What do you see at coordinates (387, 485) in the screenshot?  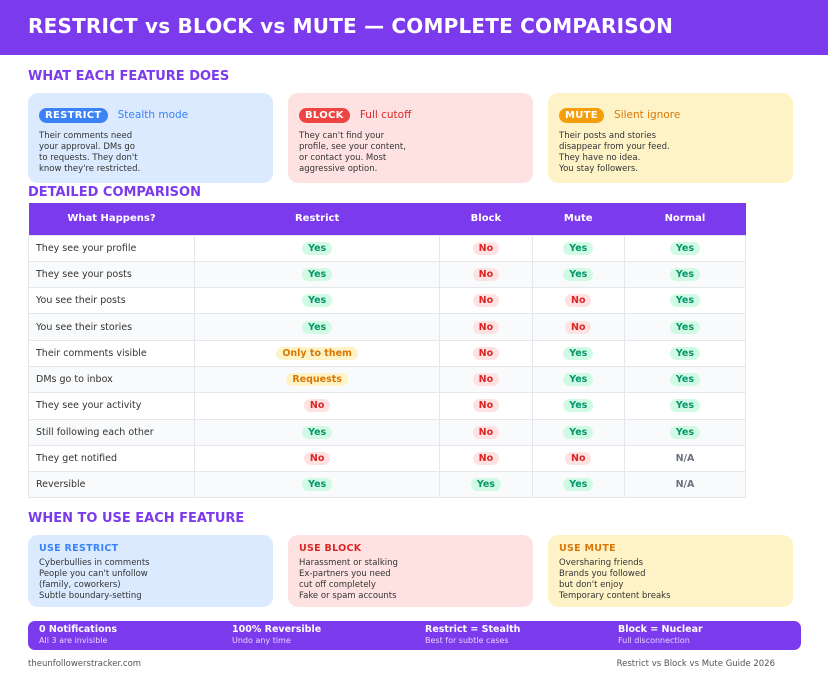 I see `table-row: Reversible Yes Yes Yes N/A` at bounding box center [387, 485].